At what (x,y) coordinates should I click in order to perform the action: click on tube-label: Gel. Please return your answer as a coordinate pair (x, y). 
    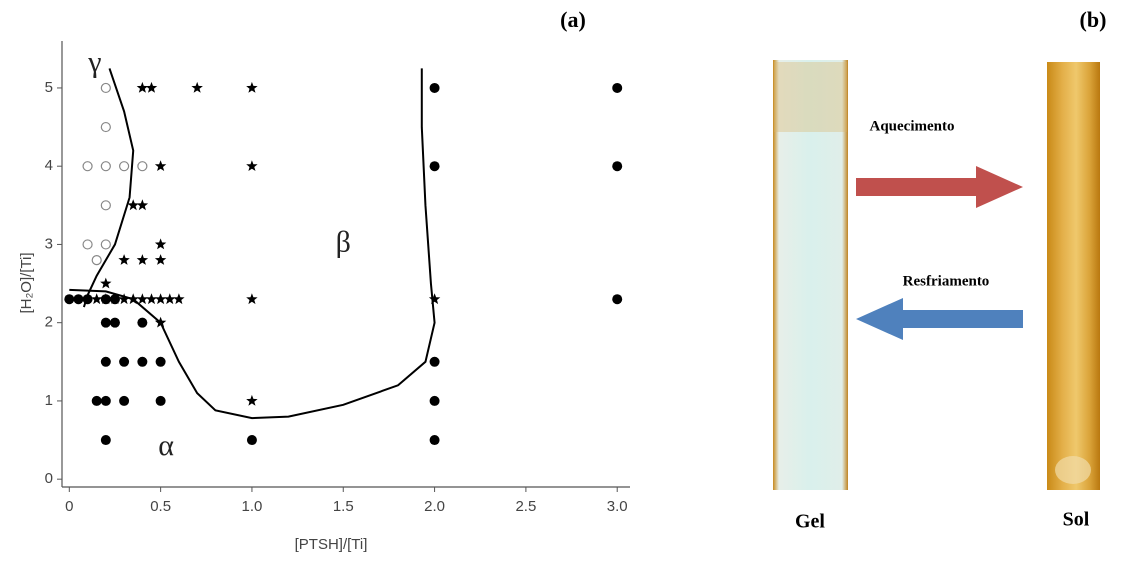
    Looking at the image, I should click on (810, 522).